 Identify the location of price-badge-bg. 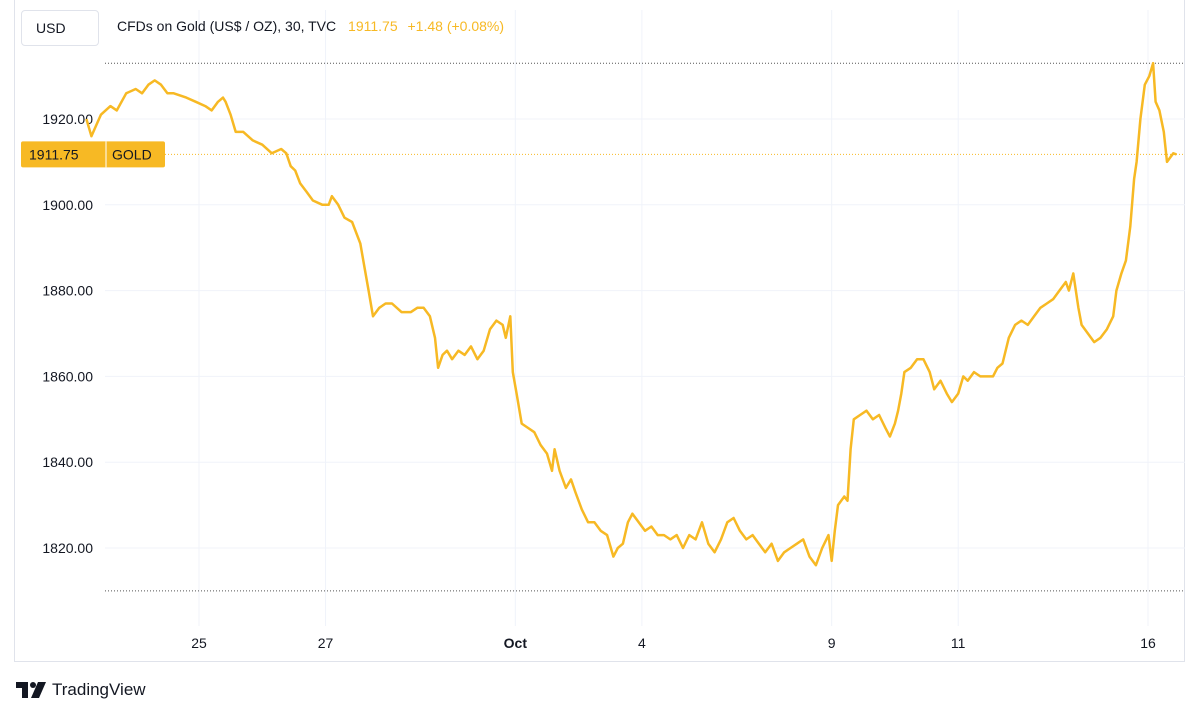
(93, 154).